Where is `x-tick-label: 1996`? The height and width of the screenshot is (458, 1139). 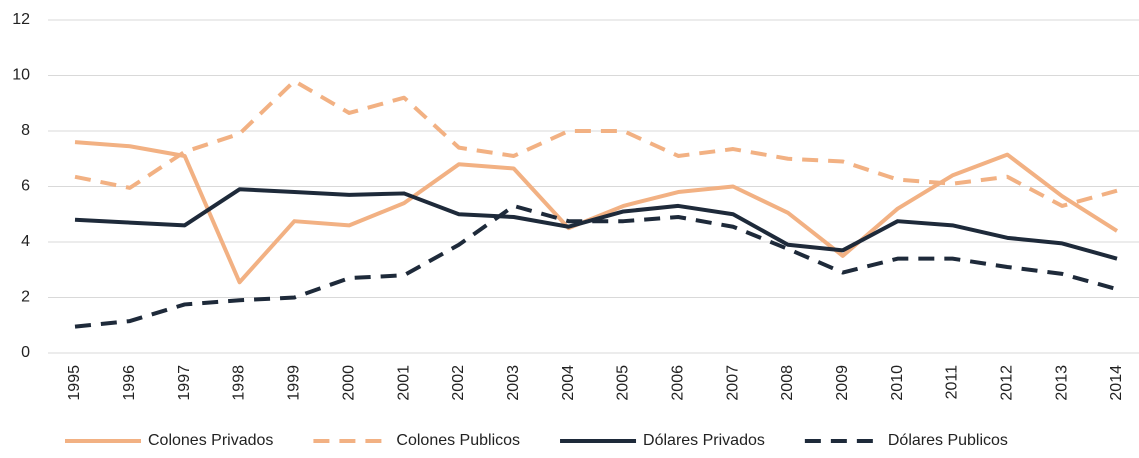
x-tick-label: 1996 is located at coordinates (129, 383).